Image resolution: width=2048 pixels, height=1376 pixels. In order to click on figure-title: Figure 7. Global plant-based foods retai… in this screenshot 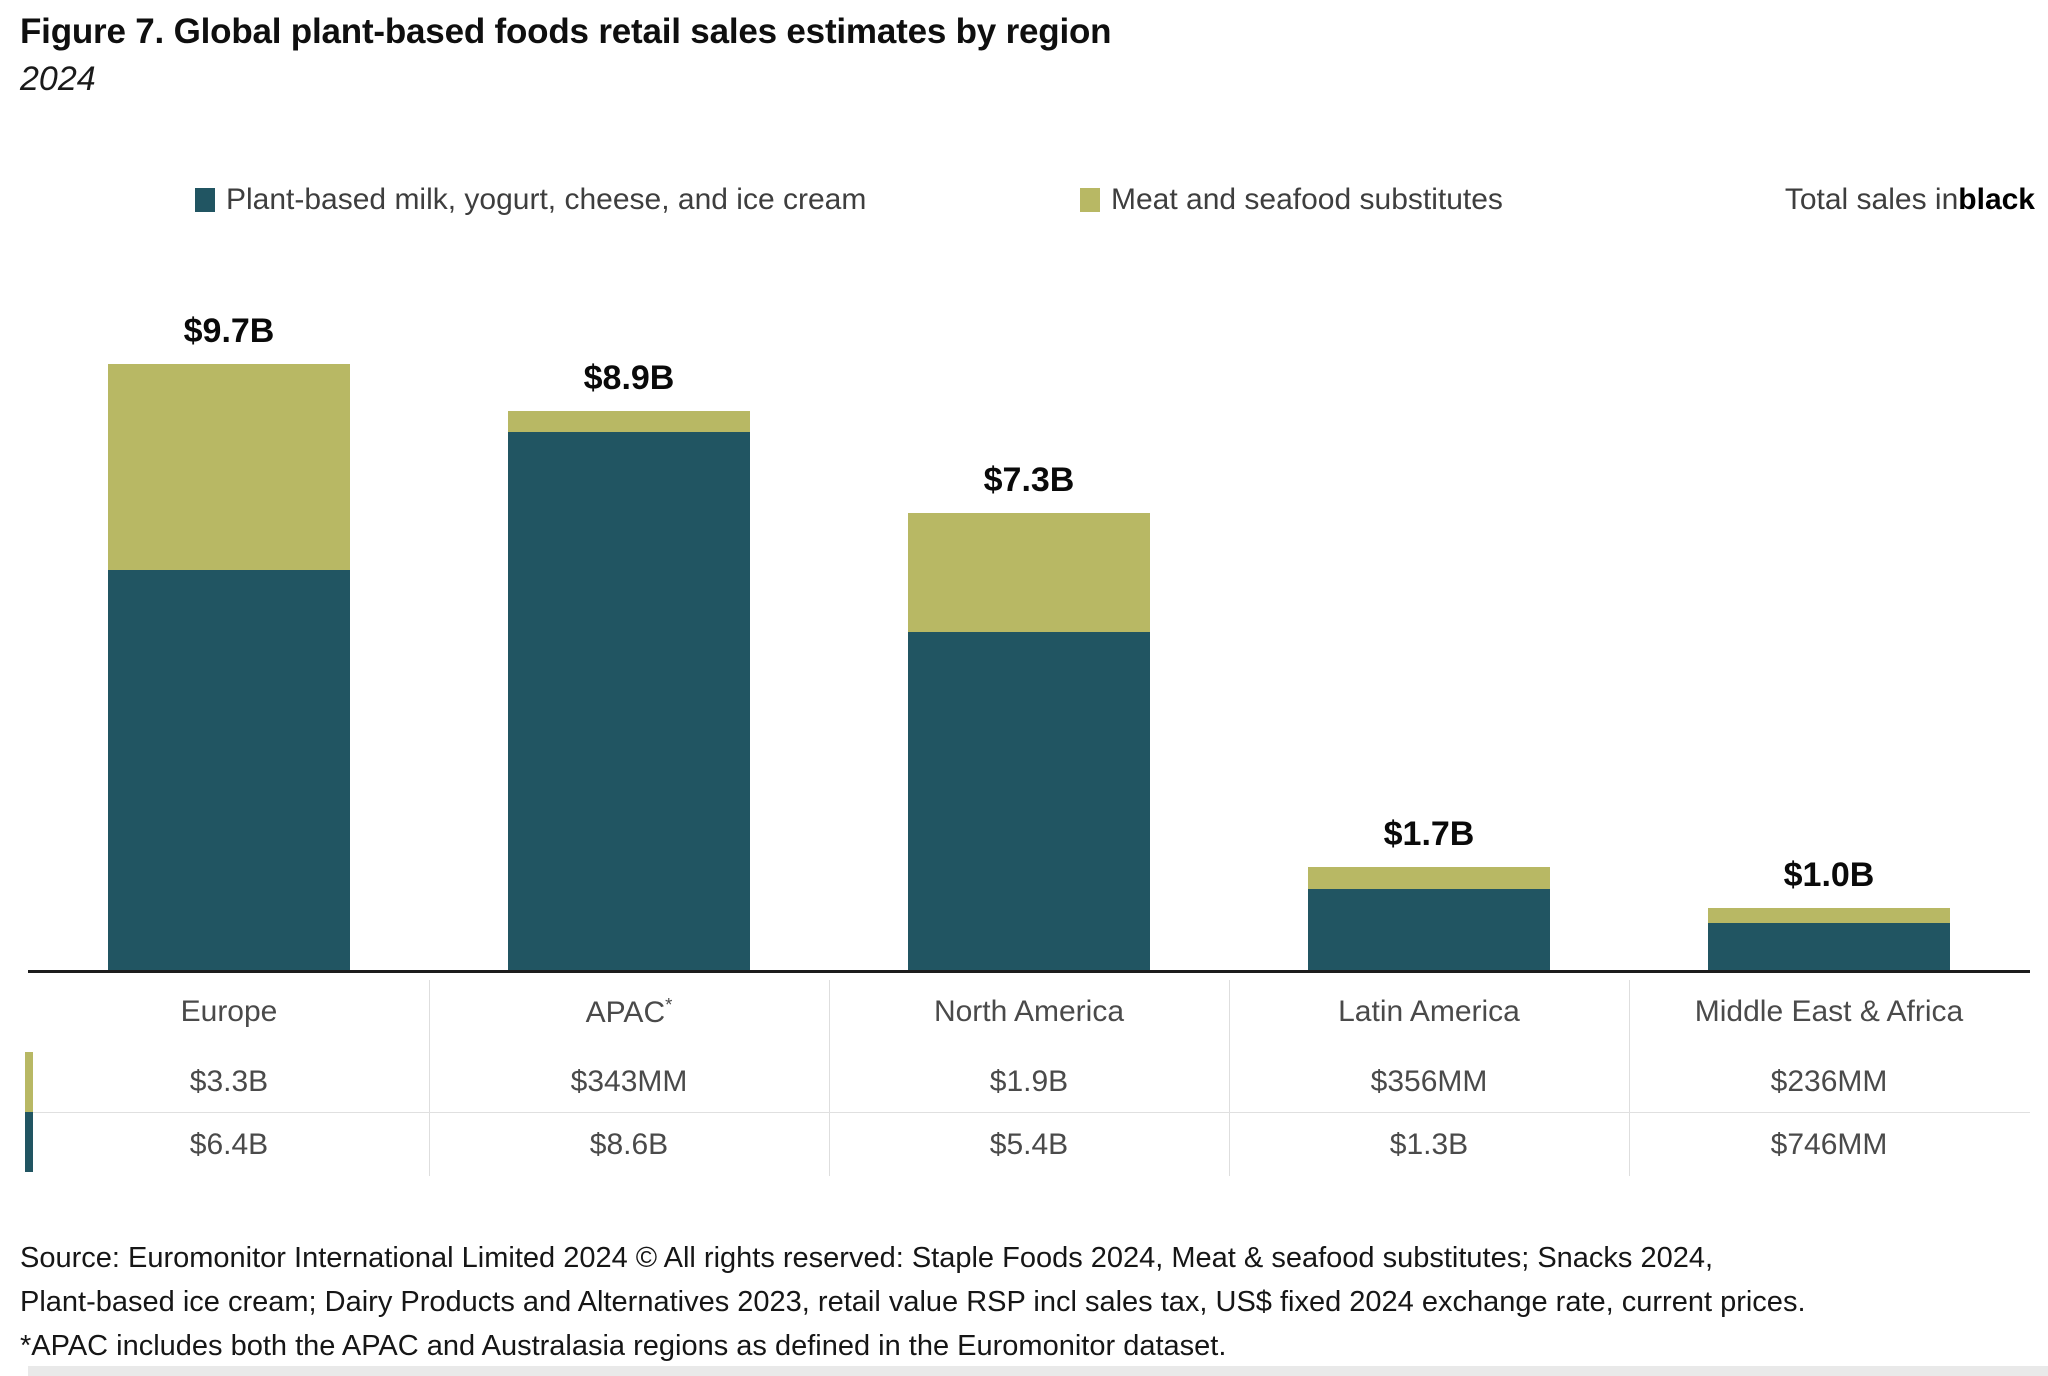, I will do `click(566, 31)`.